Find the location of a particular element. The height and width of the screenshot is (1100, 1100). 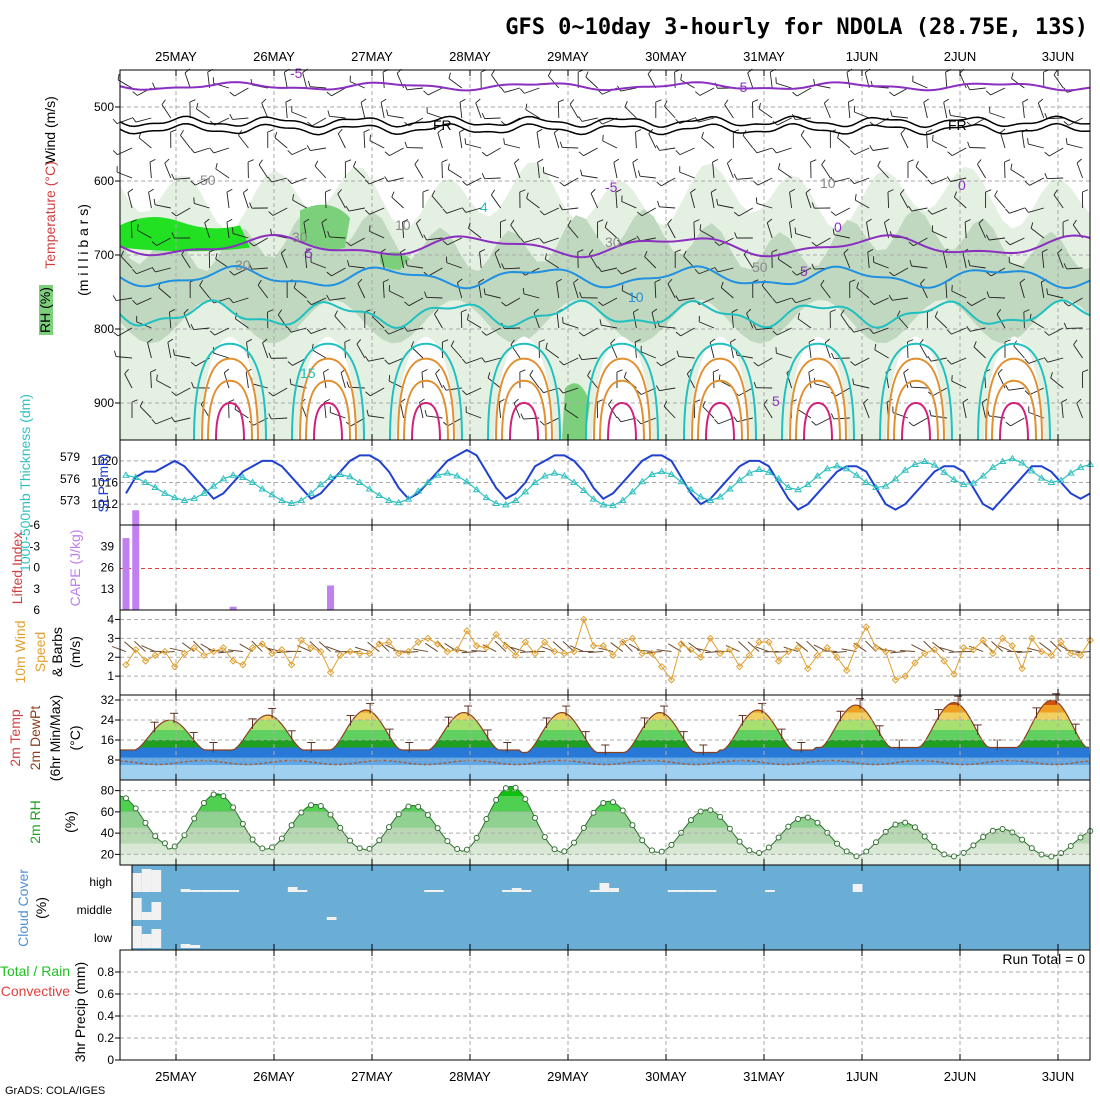

y-tick-label: 24 is located at coordinates (108, 720).